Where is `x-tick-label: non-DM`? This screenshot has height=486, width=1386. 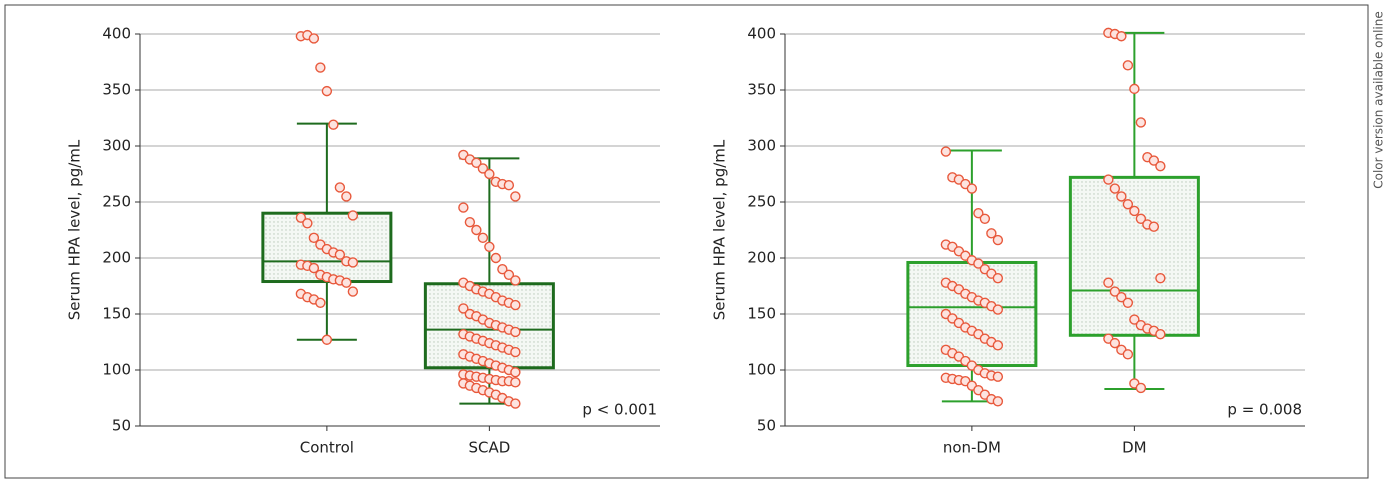
x-tick-label: non-DM is located at coordinates (972, 448).